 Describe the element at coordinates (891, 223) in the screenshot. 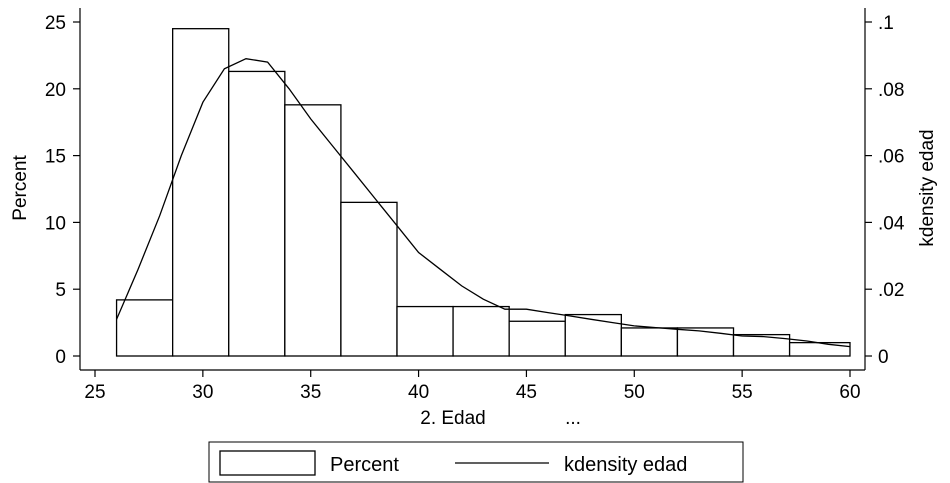

I see `y-right-tick-label-2: .04` at that location.